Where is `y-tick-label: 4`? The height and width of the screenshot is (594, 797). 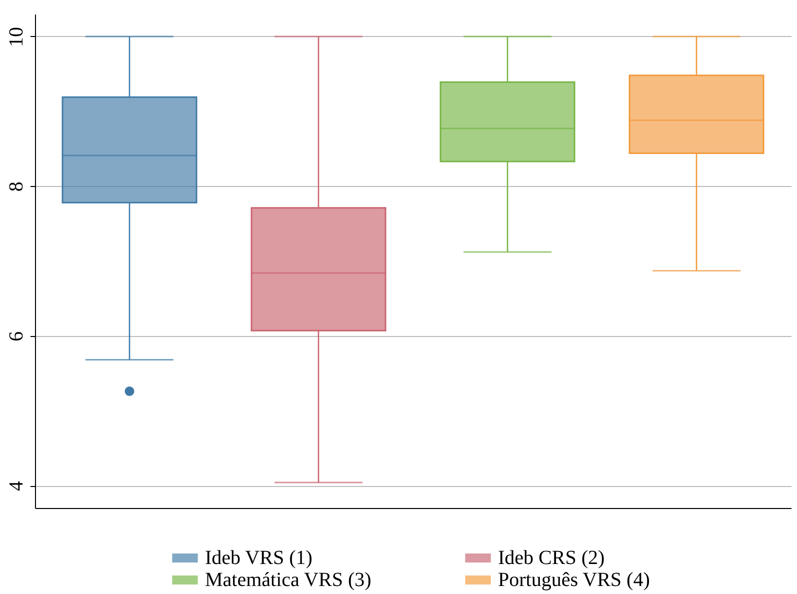
y-tick-label: 4 is located at coordinates (17, 486).